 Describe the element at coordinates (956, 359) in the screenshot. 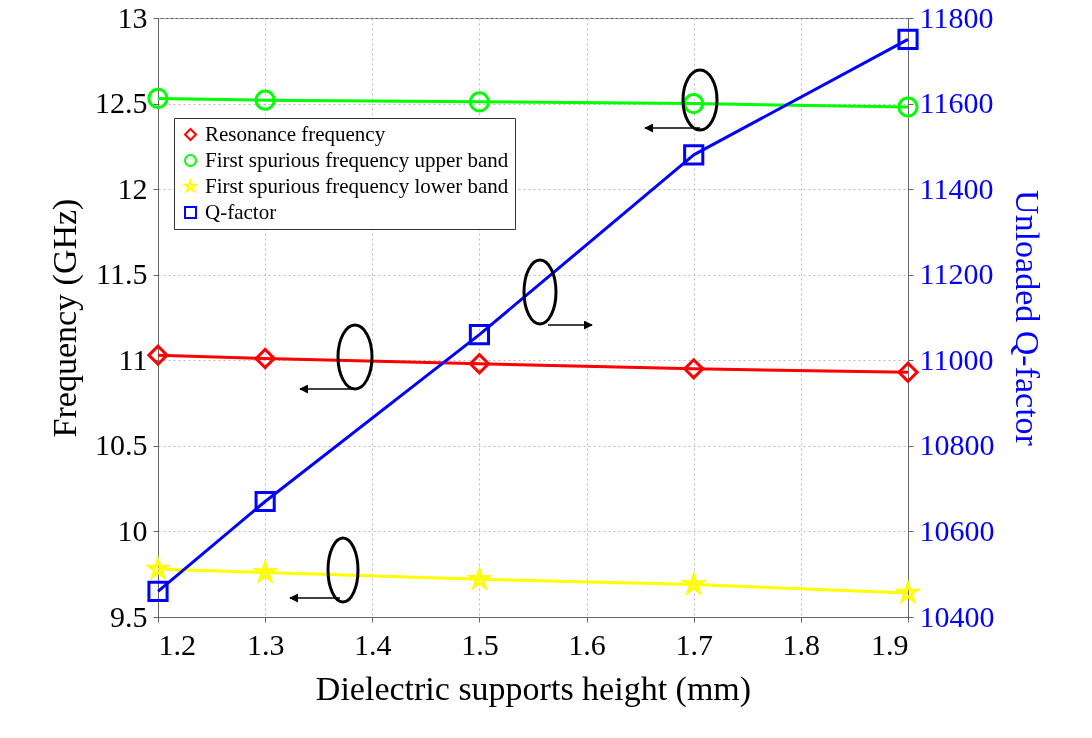

I see `y2-tick-label: 11000` at that location.